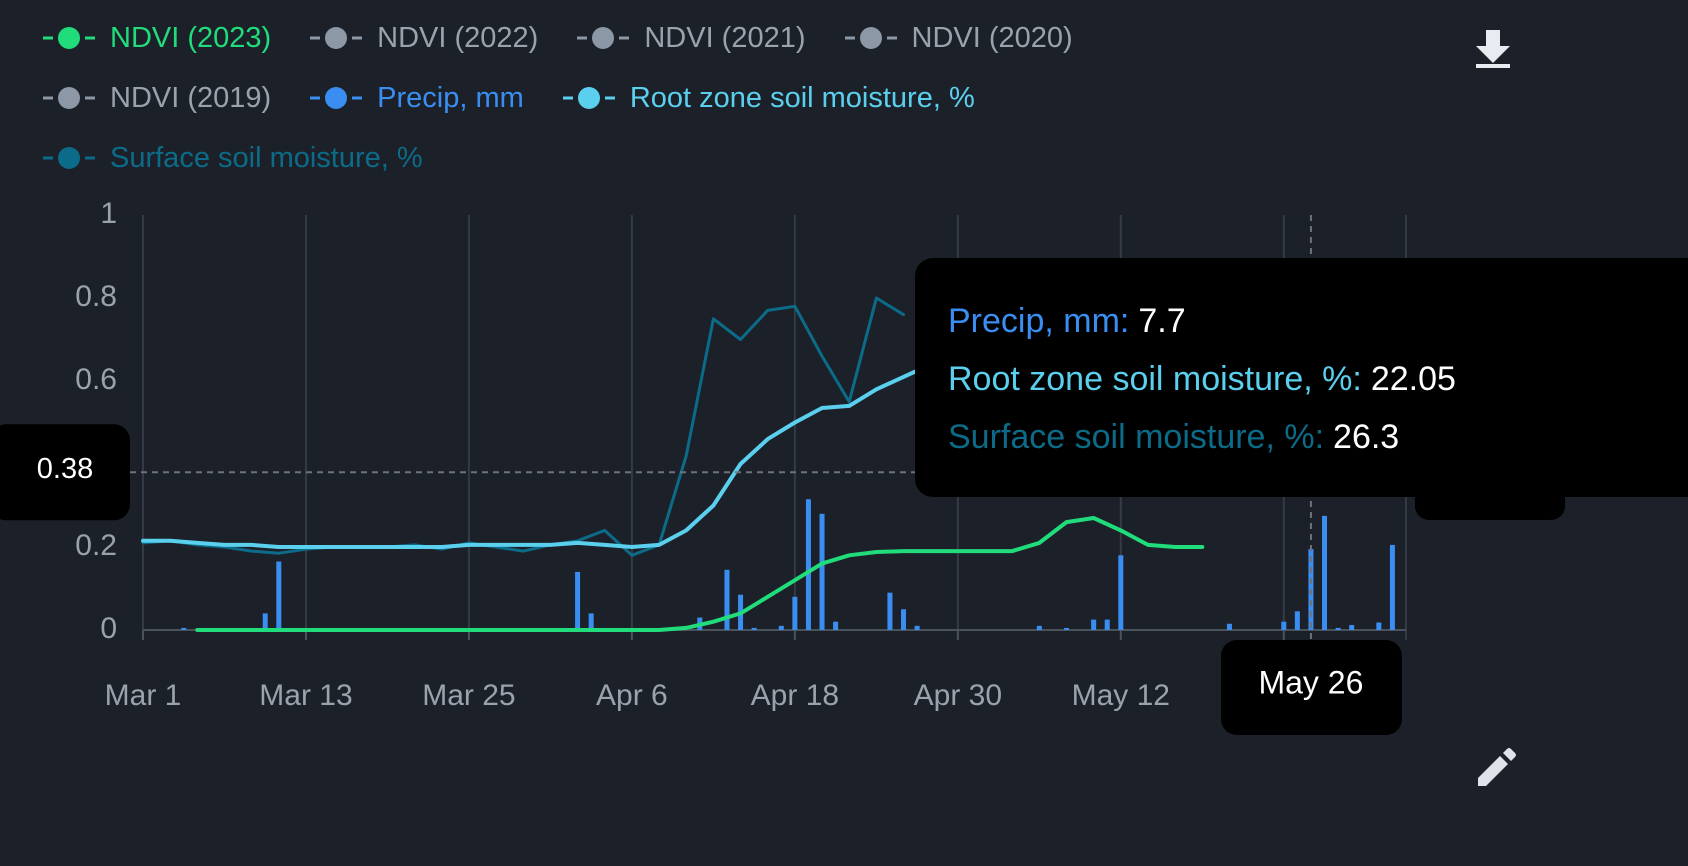  What do you see at coordinates (108, 213) in the screenshot?
I see `y-tick-label: 1` at bounding box center [108, 213].